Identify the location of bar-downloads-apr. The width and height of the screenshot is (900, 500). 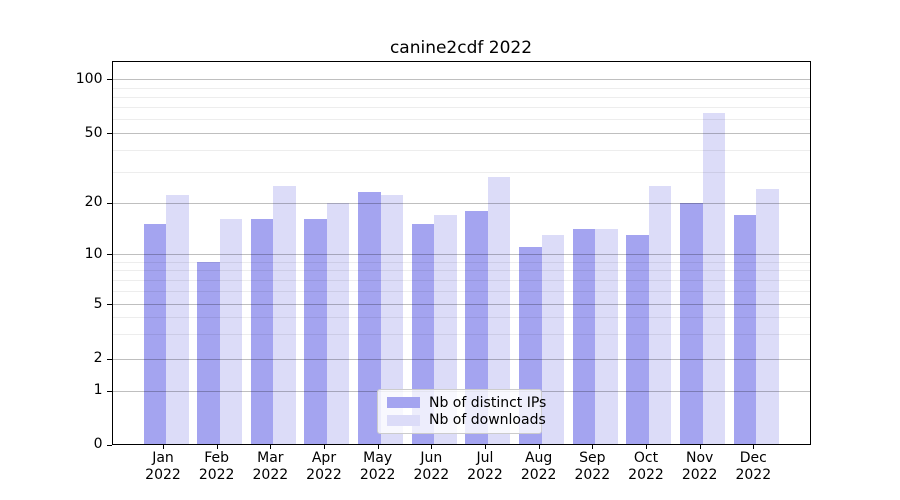
(338, 323).